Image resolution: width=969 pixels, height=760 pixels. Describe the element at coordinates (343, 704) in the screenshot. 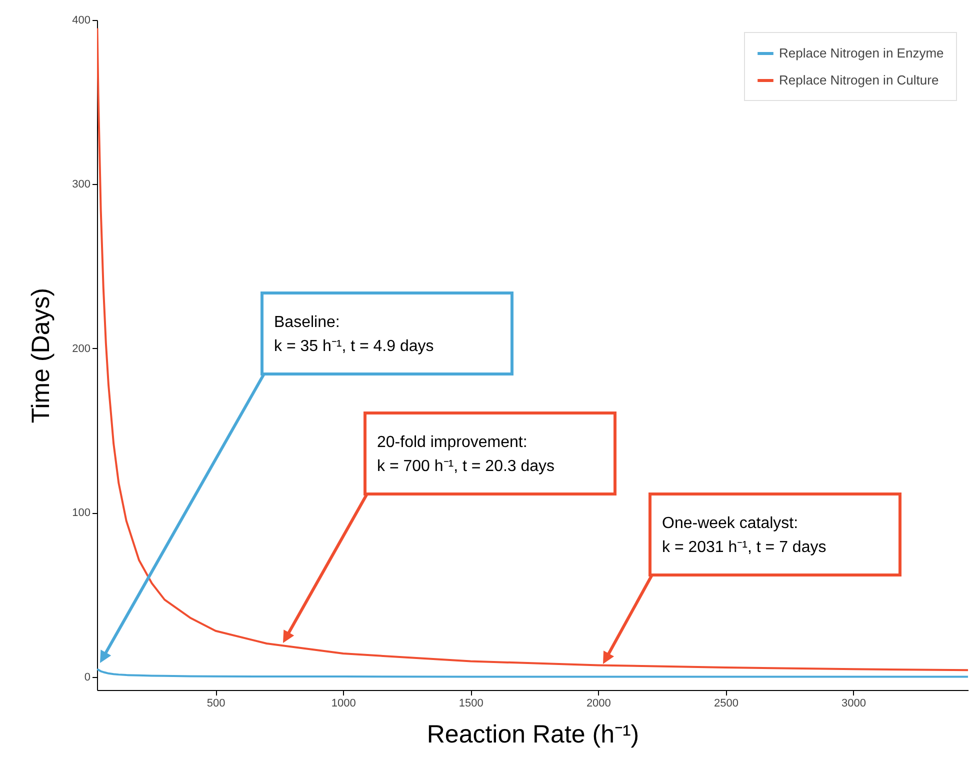

I see `x-tick-label: 1000` at that location.